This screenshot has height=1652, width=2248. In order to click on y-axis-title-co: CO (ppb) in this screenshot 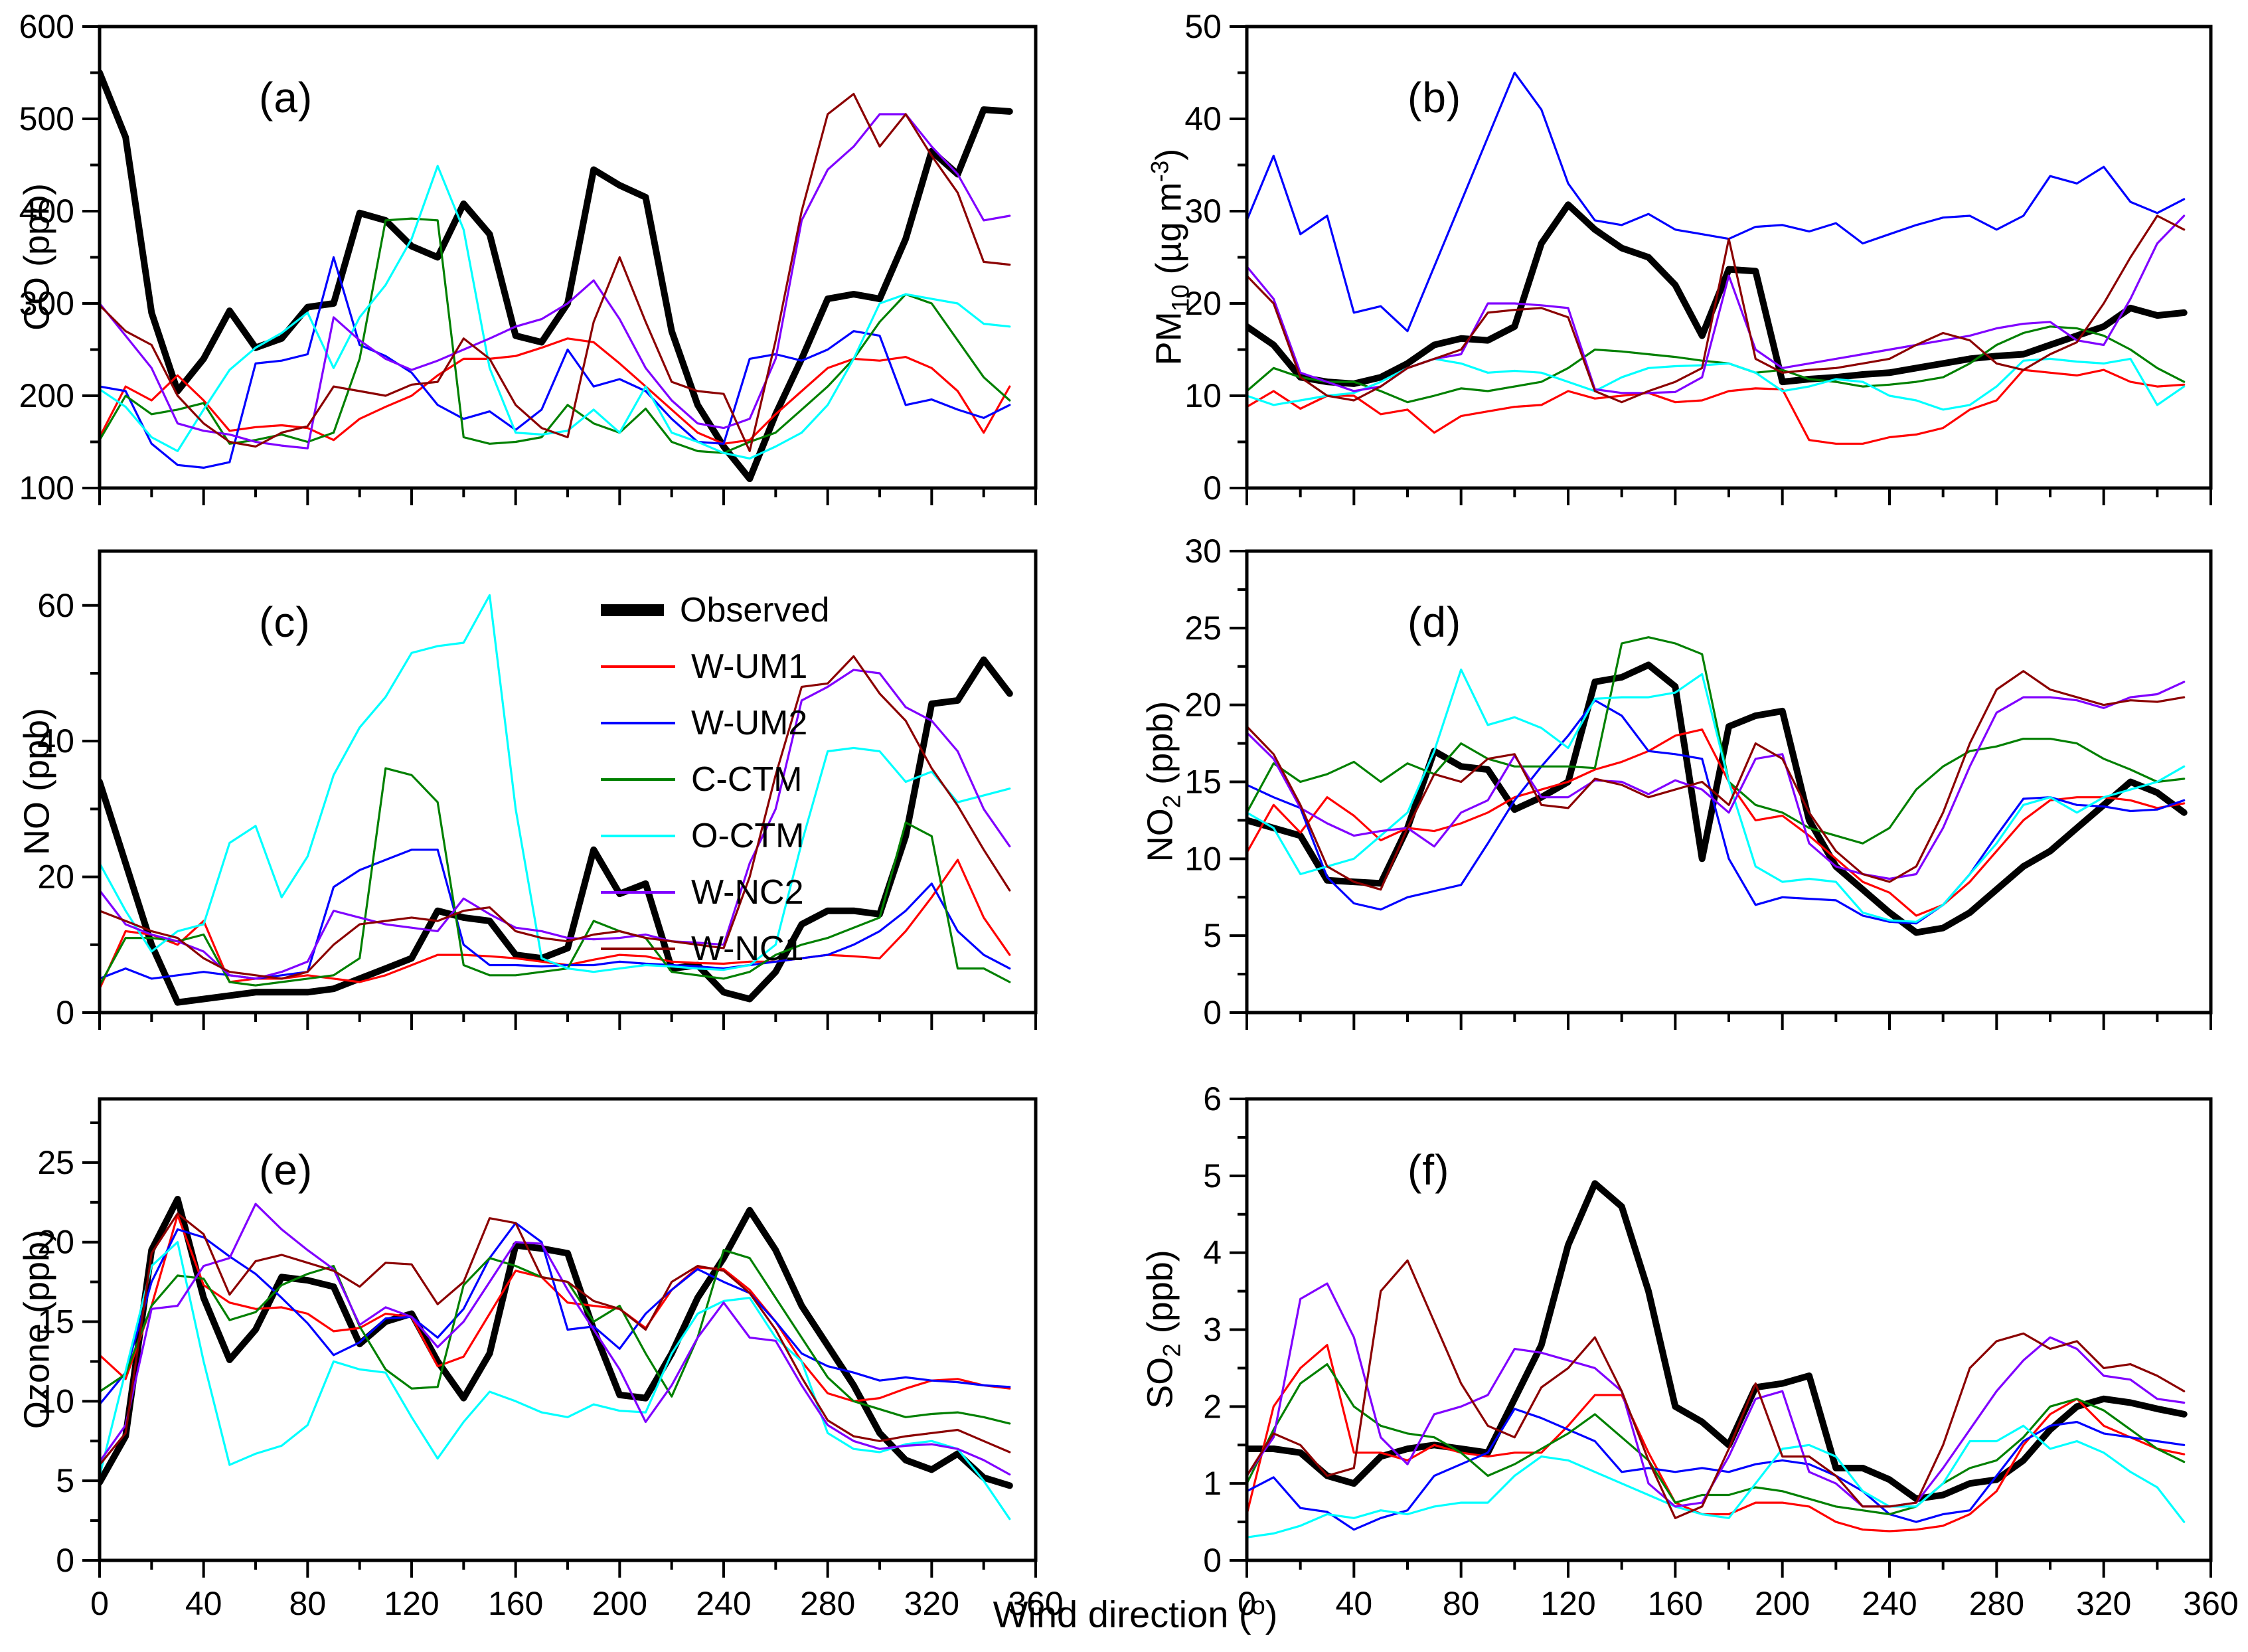, I will do `click(37, 257)`.